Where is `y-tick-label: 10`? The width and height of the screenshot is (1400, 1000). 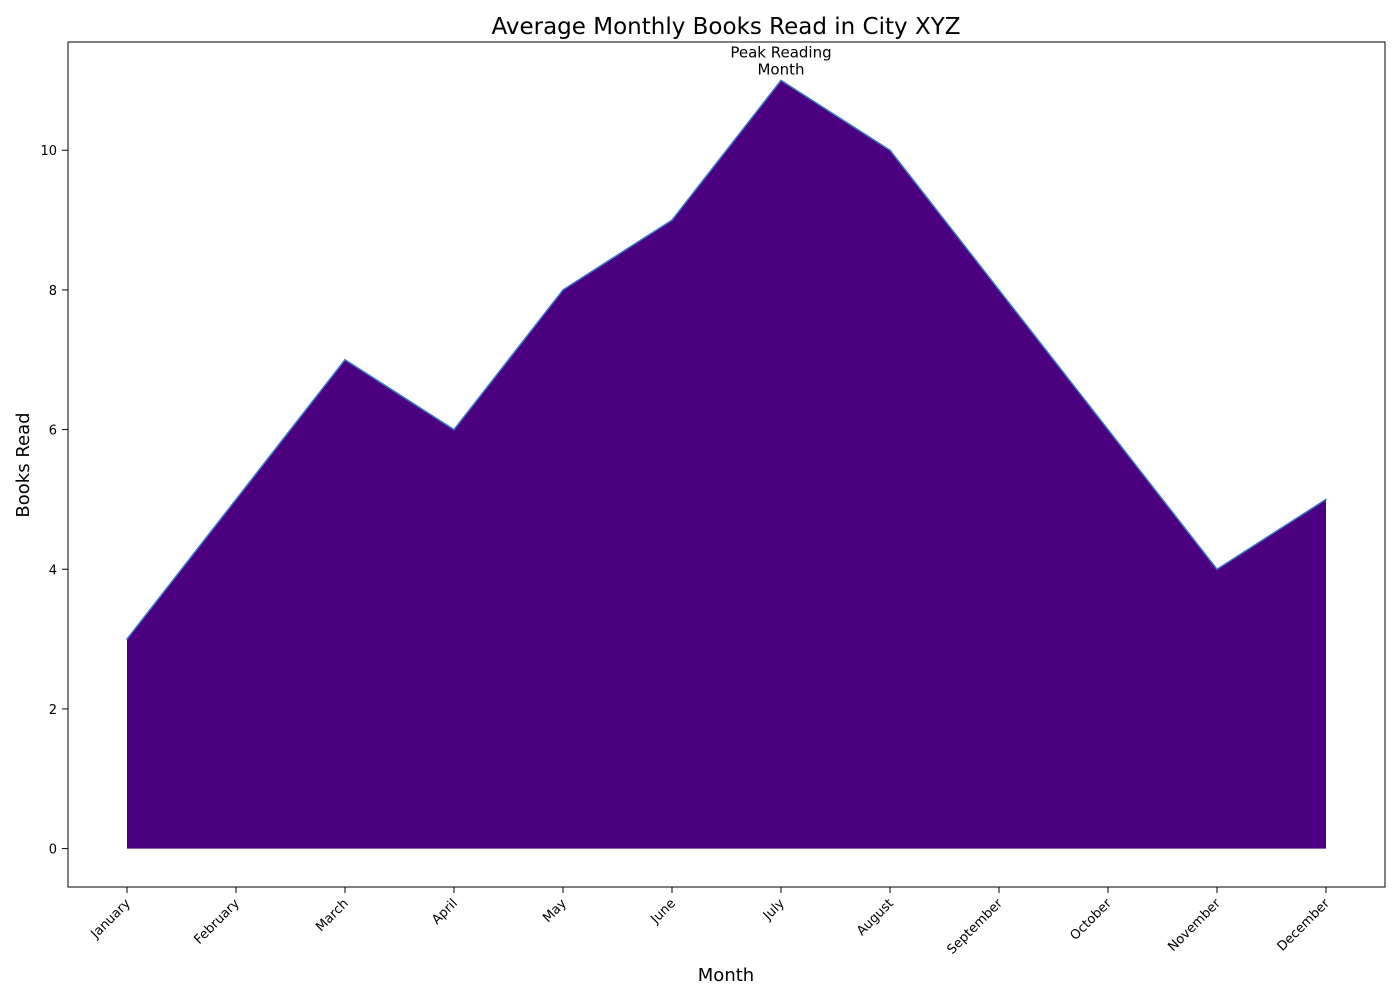 y-tick-label: 10 is located at coordinates (48, 151).